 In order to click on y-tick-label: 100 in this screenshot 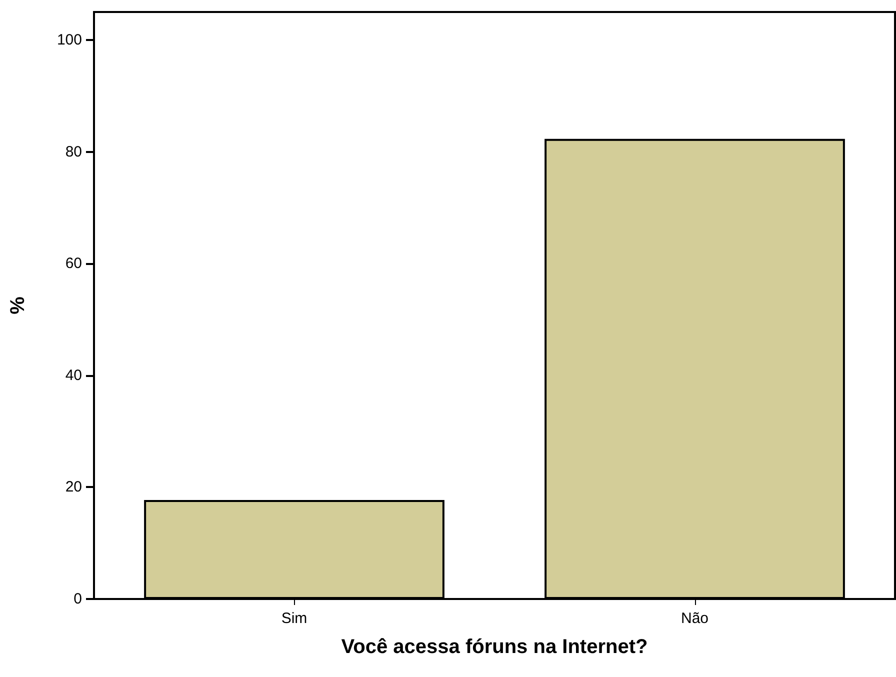, I will do `click(69, 39)`.